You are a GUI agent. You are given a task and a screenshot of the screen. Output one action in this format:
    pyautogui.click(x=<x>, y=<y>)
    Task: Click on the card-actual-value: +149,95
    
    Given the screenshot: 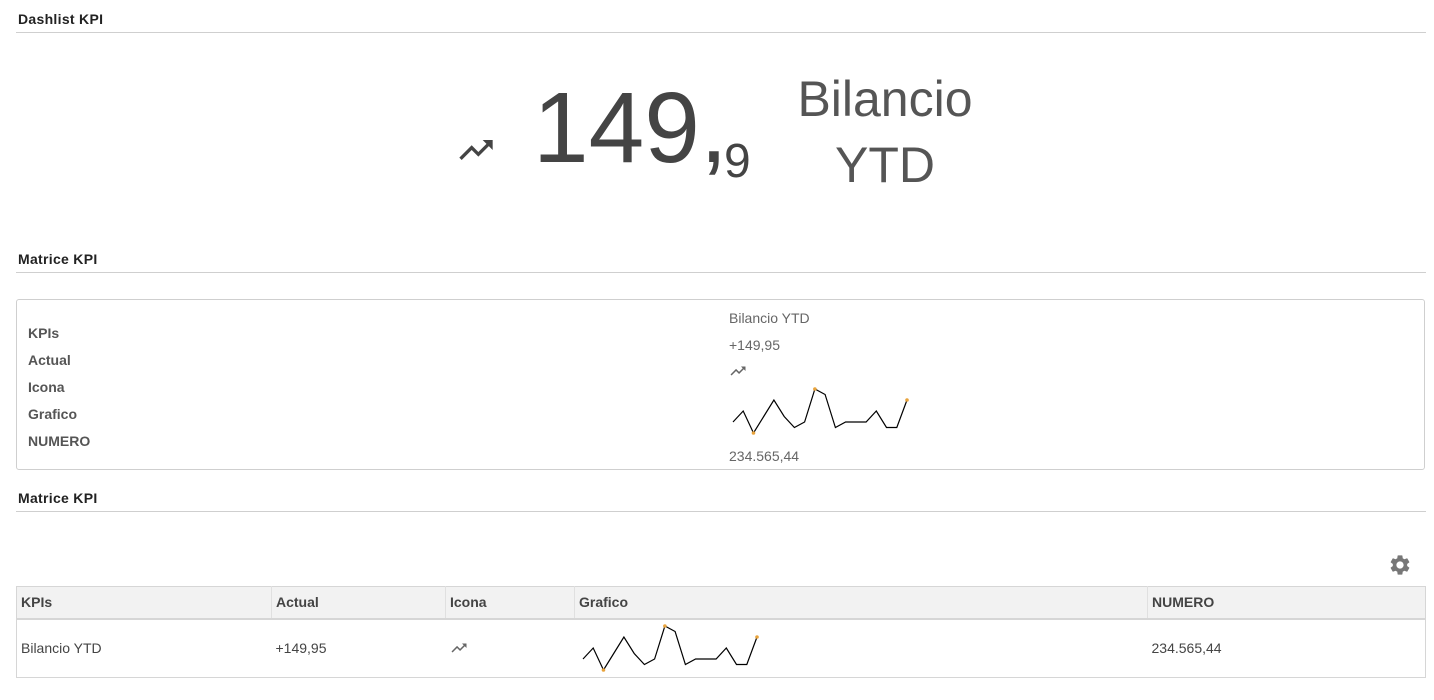 What is the action you would take?
    pyautogui.click(x=754, y=345)
    